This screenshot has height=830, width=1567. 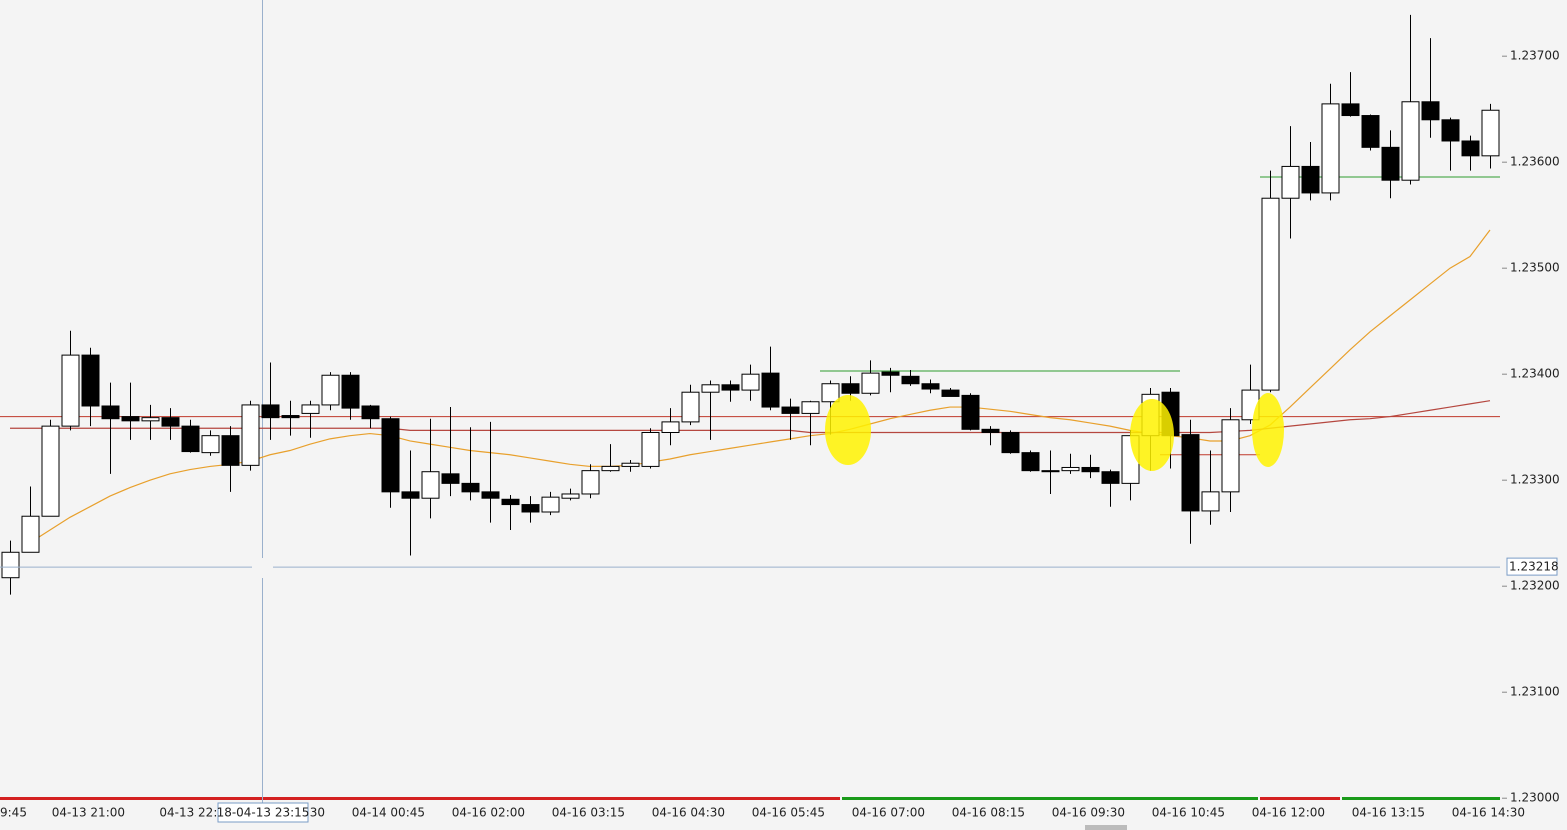 I want to click on x-tick-label: 04-13 21:00, so click(x=88, y=813).